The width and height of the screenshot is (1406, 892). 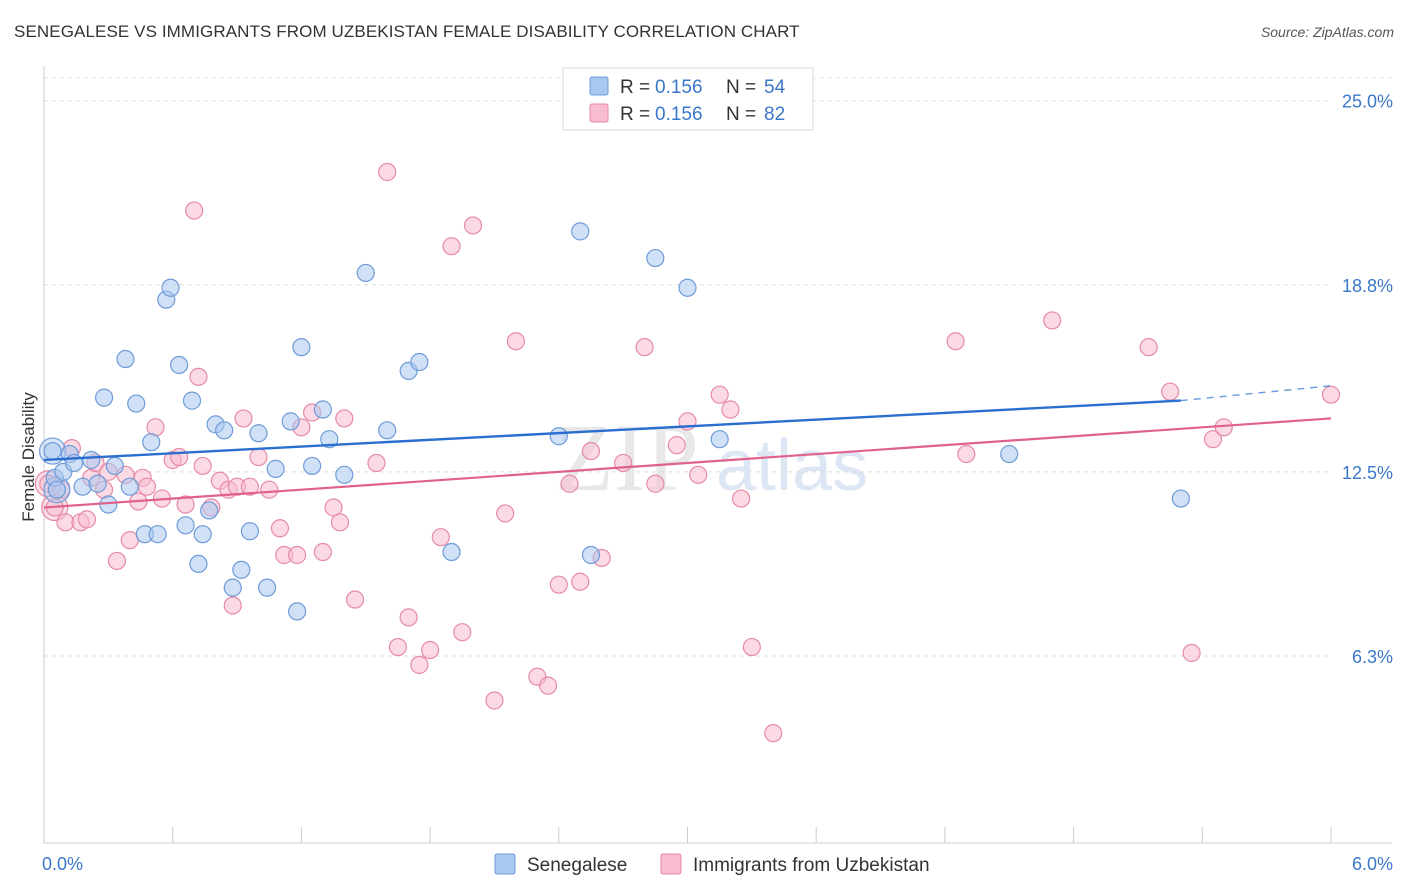 I want to click on pink-r-label: R =, so click(x=635, y=114).